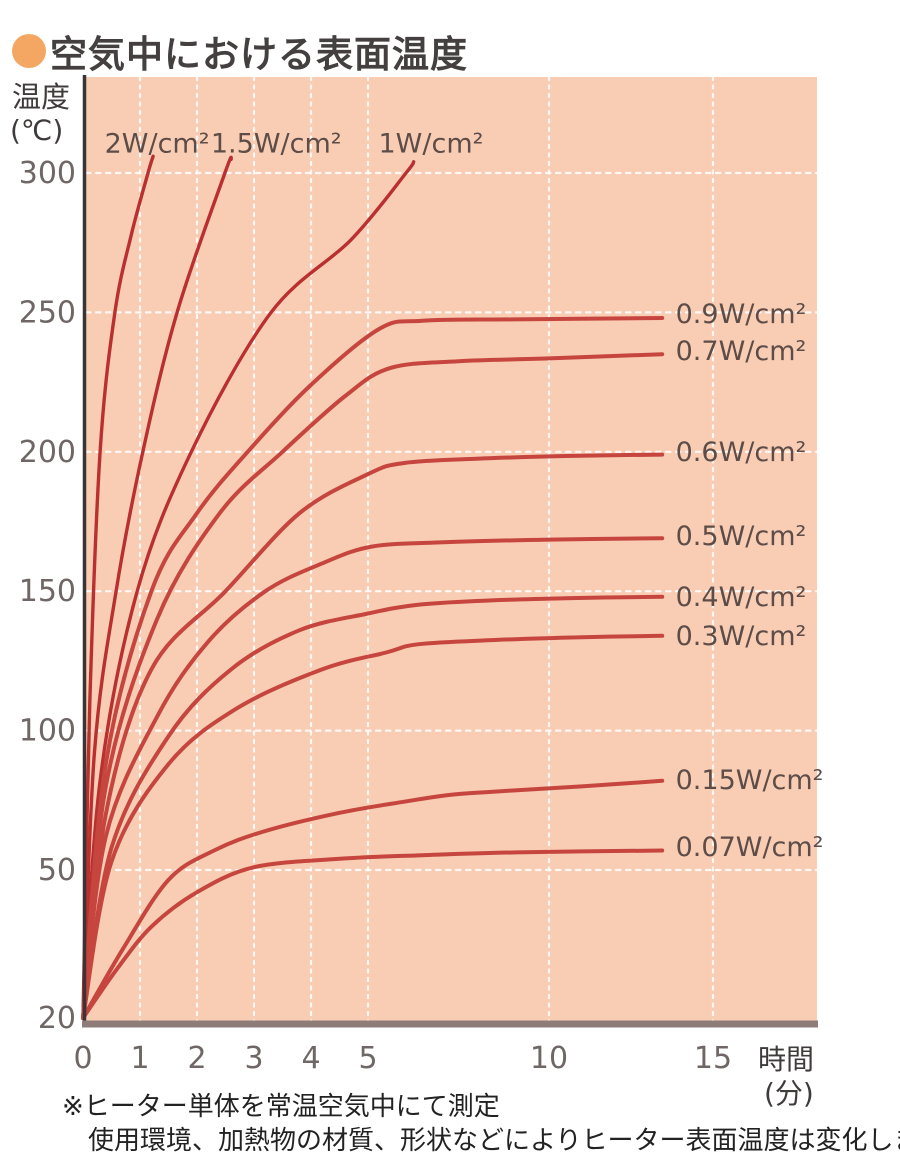 The width and height of the screenshot is (900, 1162). What do you see at coordinates (57, 1018) in the screenshot?
I see `y-tick-label: 20` at bounding box center [57, 1018].